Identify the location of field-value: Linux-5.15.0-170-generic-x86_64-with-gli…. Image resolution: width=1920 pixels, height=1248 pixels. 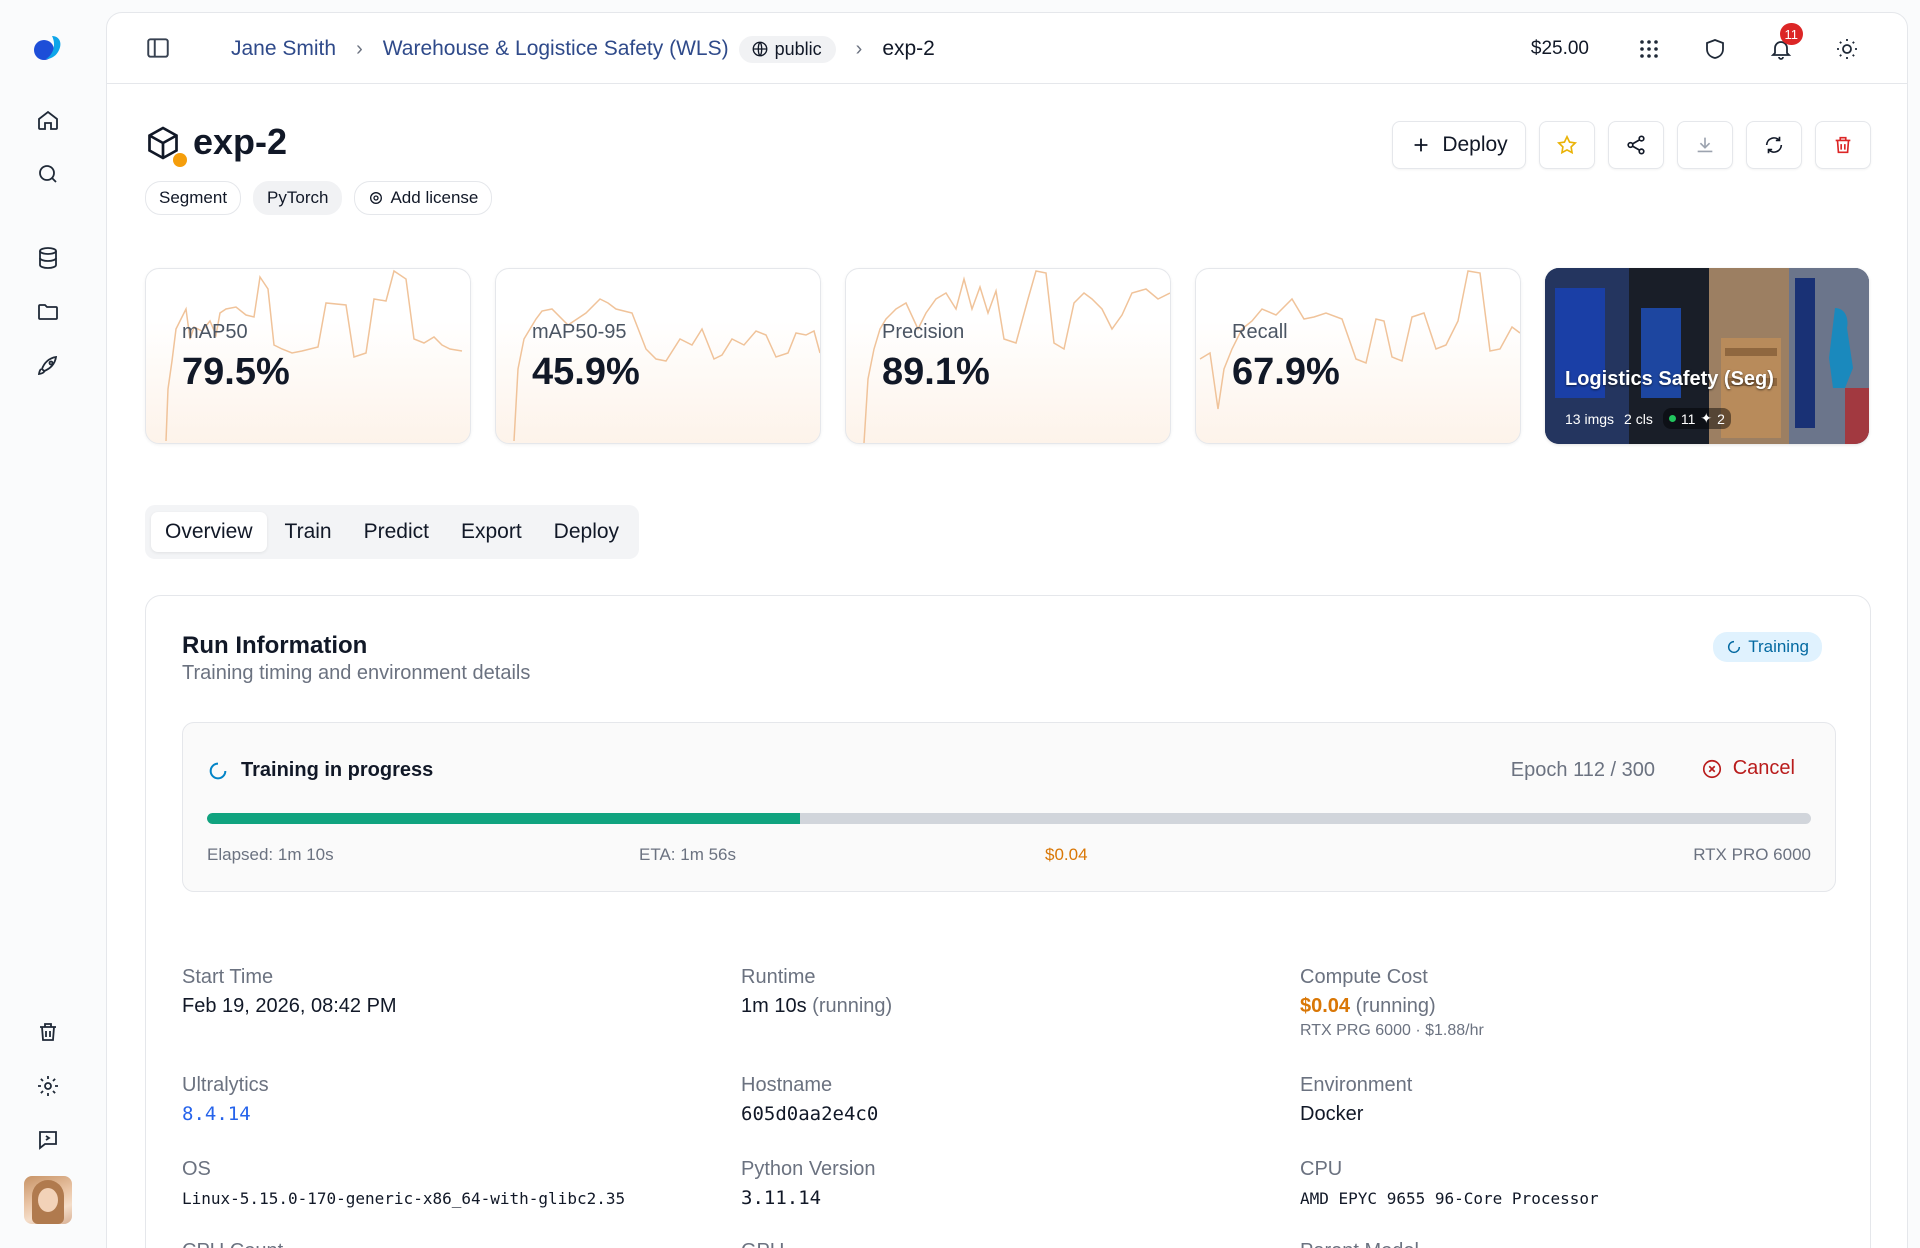
(404, 1198).